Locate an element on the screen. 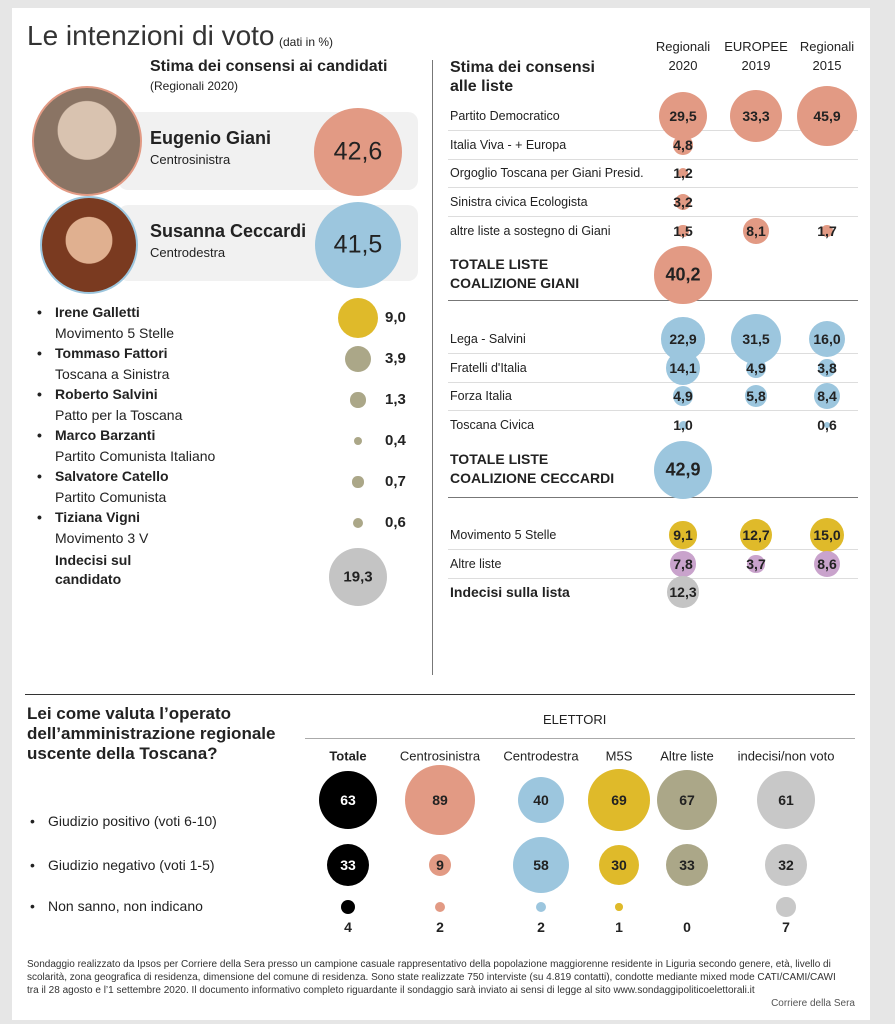 The height and width of the screenshot is (1024, 895). value-label: 3,8 is located at coordinates (827, 368).